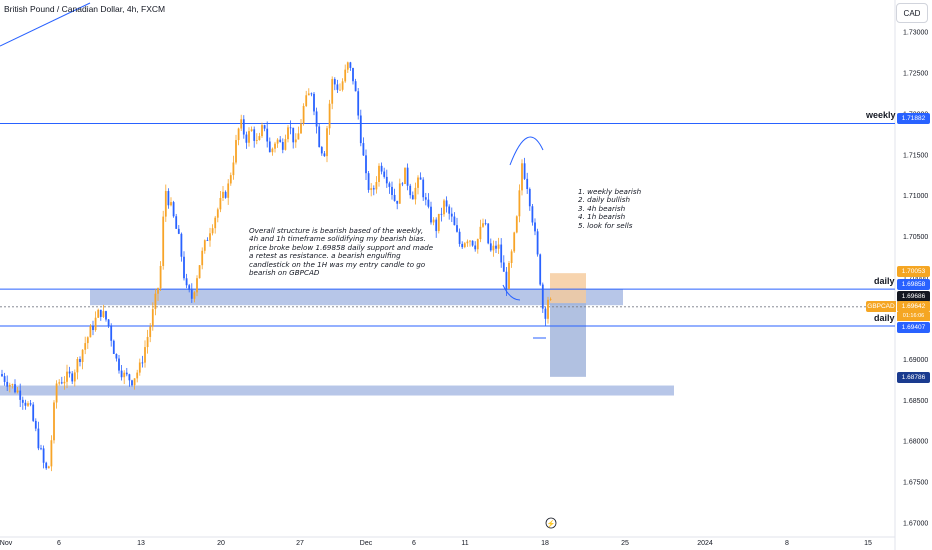  I want to click on x-tick-label: 18, so click(545, 543).